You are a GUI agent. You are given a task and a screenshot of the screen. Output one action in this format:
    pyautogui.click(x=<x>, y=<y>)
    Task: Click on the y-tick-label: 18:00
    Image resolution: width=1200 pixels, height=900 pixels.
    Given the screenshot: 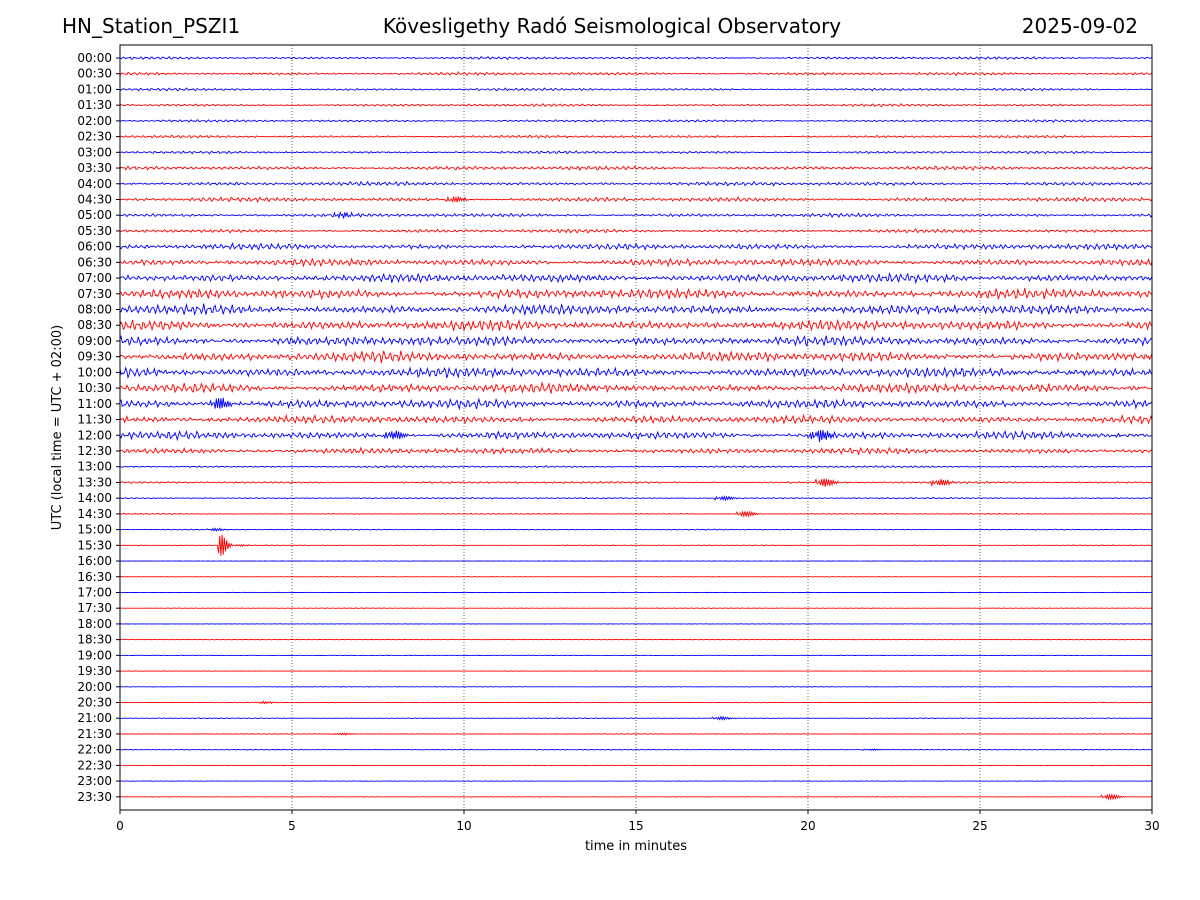 What is the action you would take?
    pyautogui.click(x=94, y=624)
    